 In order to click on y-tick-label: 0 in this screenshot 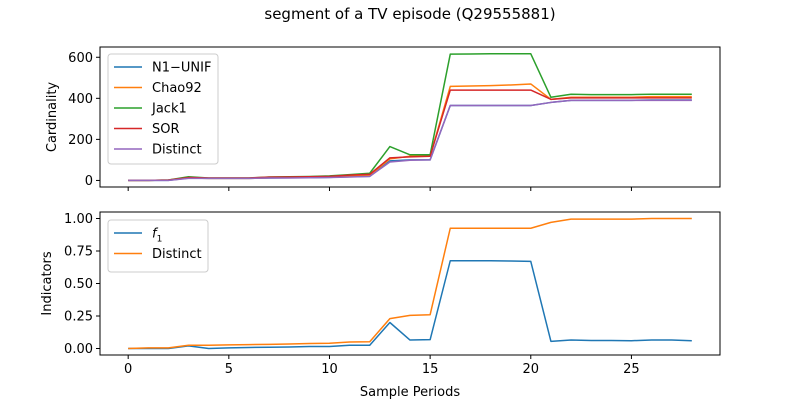, I will do `click(89, 181)`.